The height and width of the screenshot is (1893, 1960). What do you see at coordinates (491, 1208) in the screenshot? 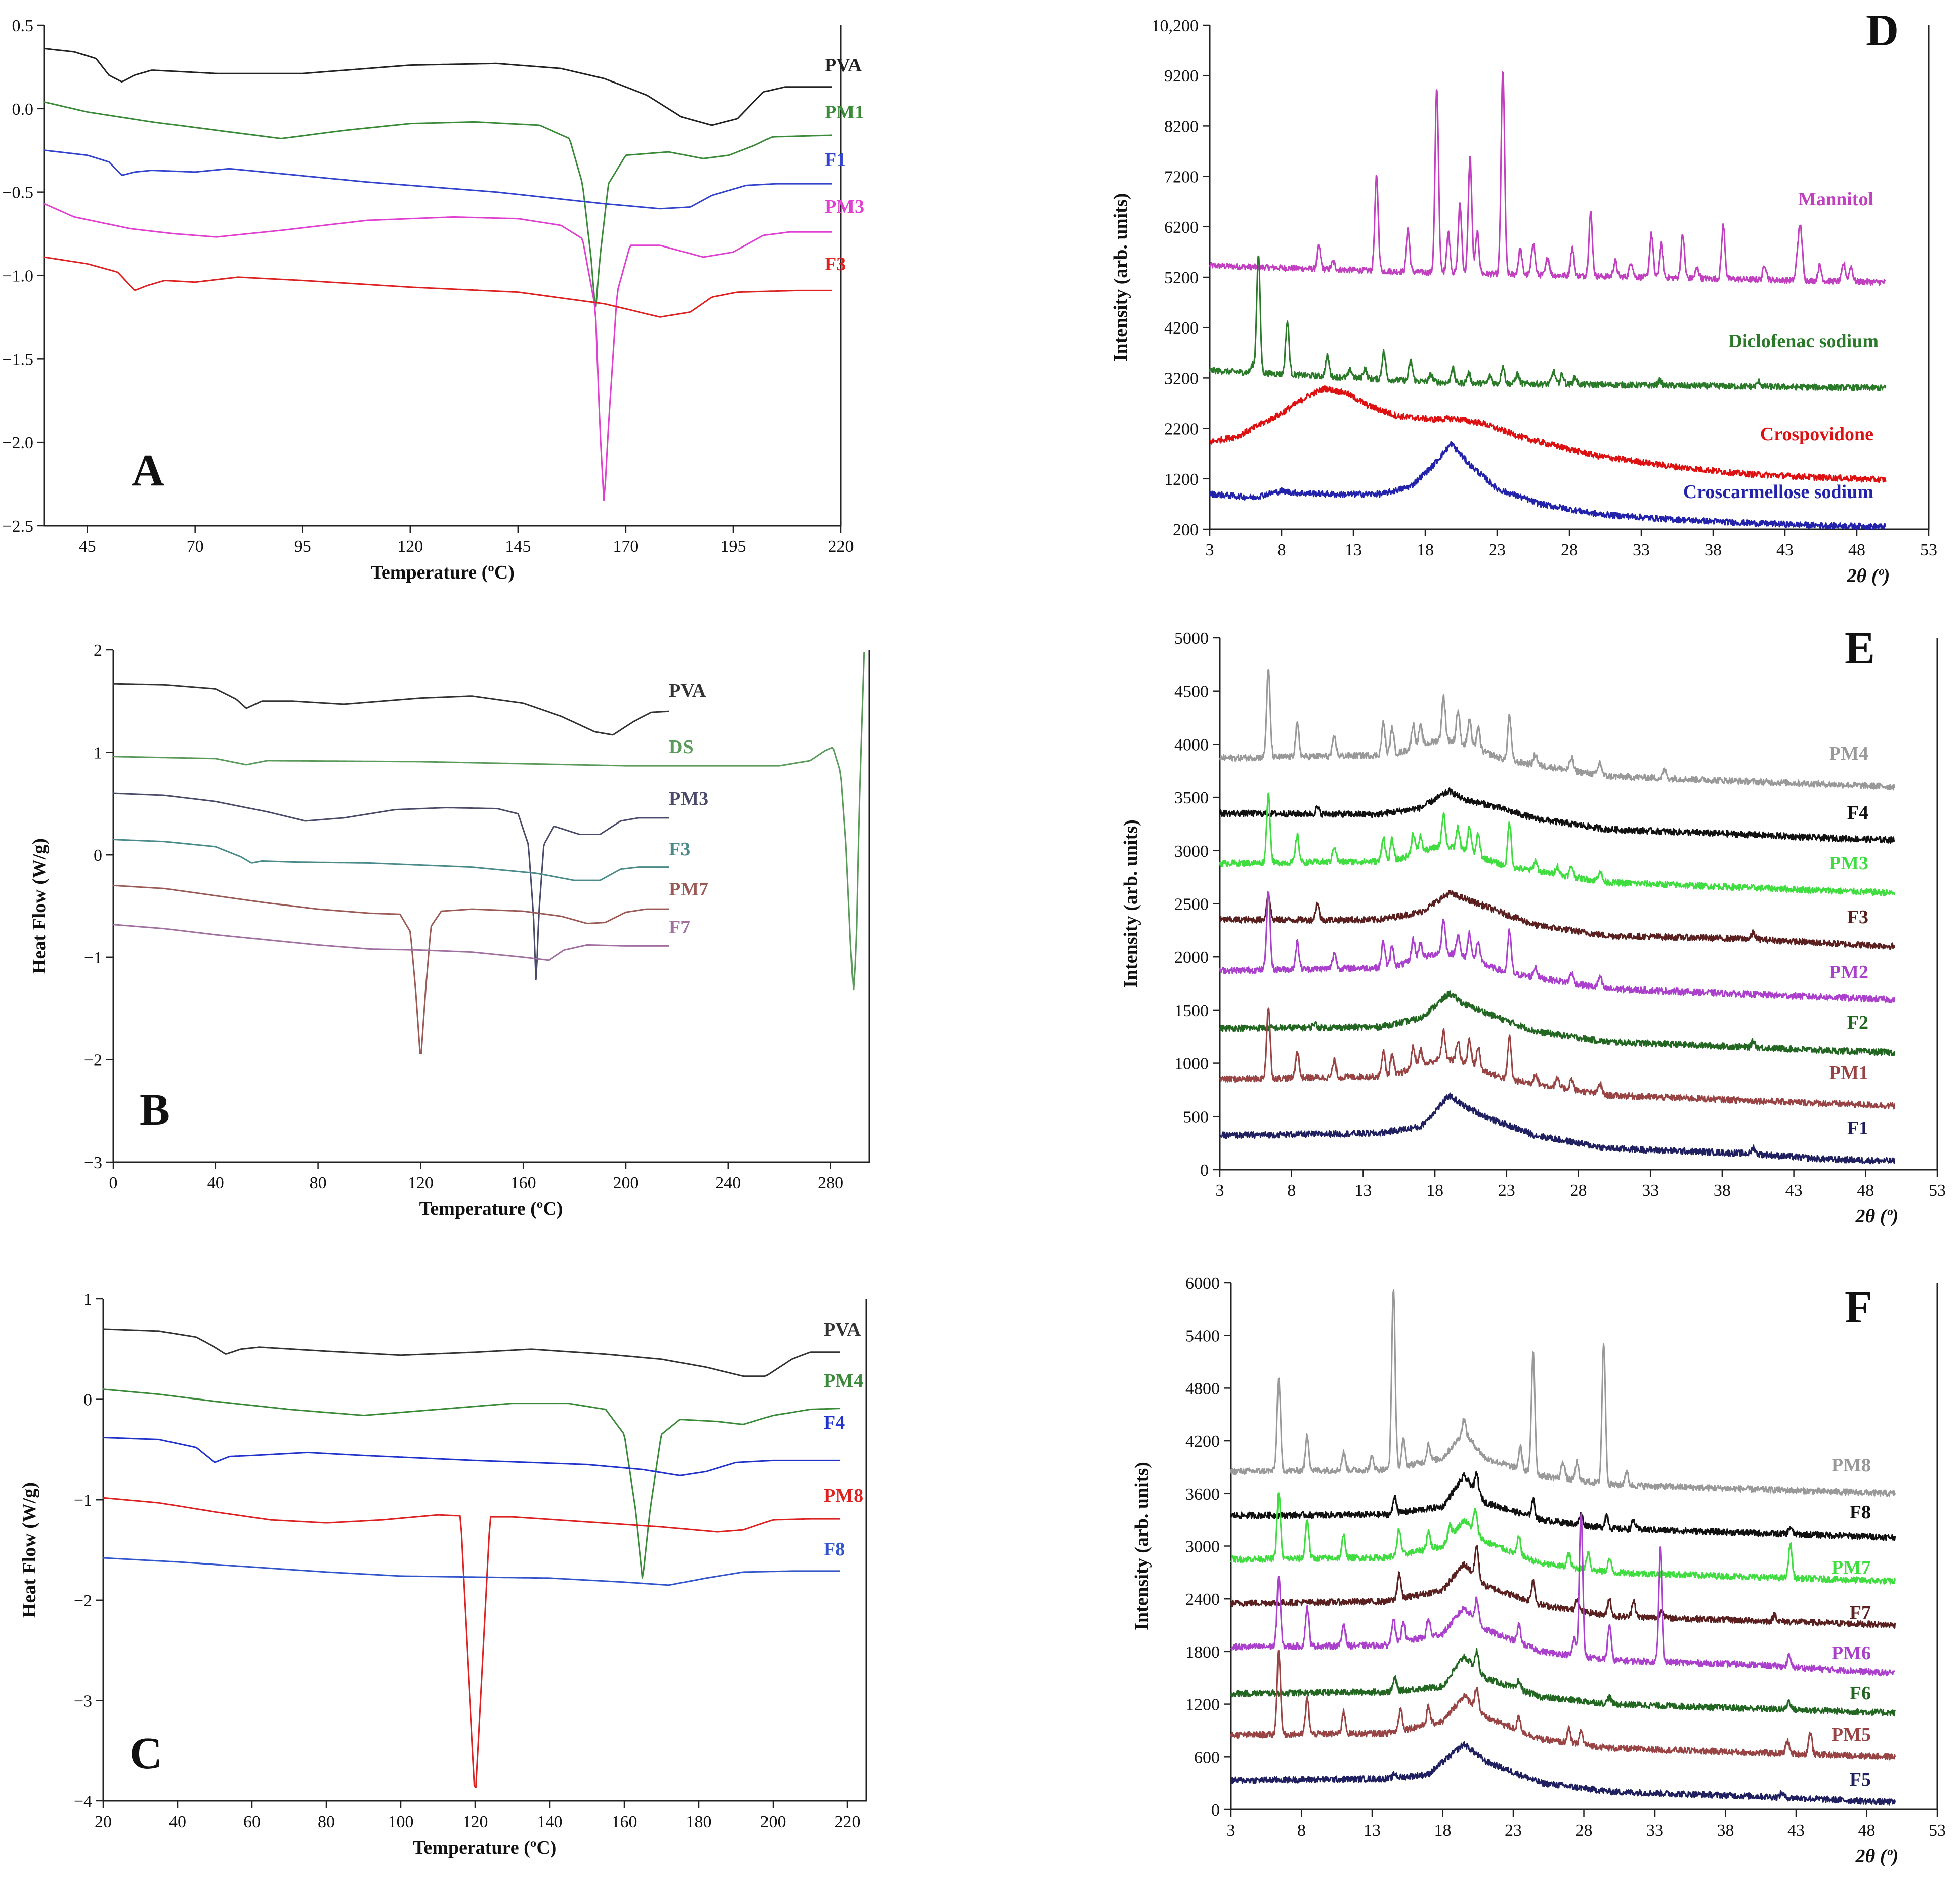
I see `x-axis-label: Temperature (ºC)` at bounding box center [491, 1208].